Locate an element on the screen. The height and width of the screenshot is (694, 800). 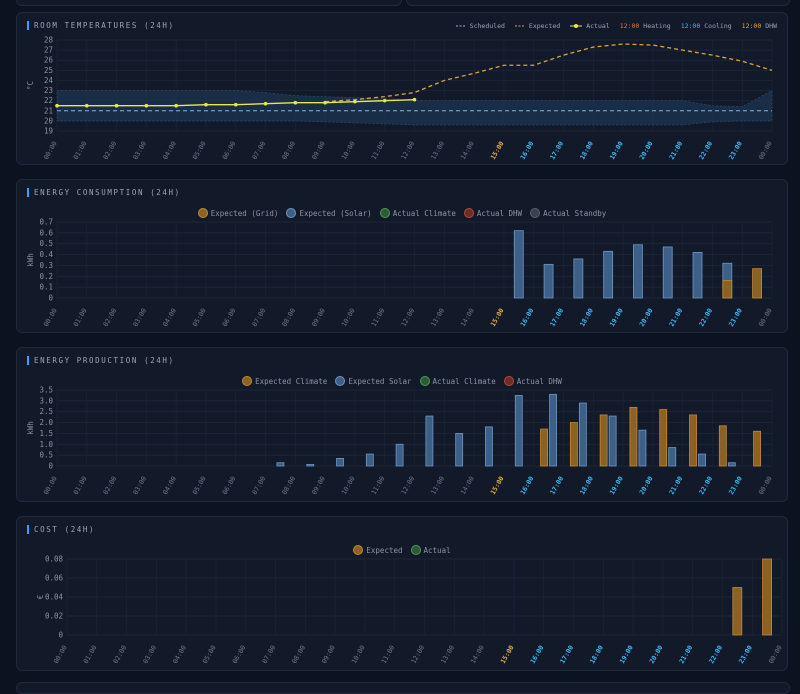
x-tick-label: 03:00 is located at coordinates (139, 150).